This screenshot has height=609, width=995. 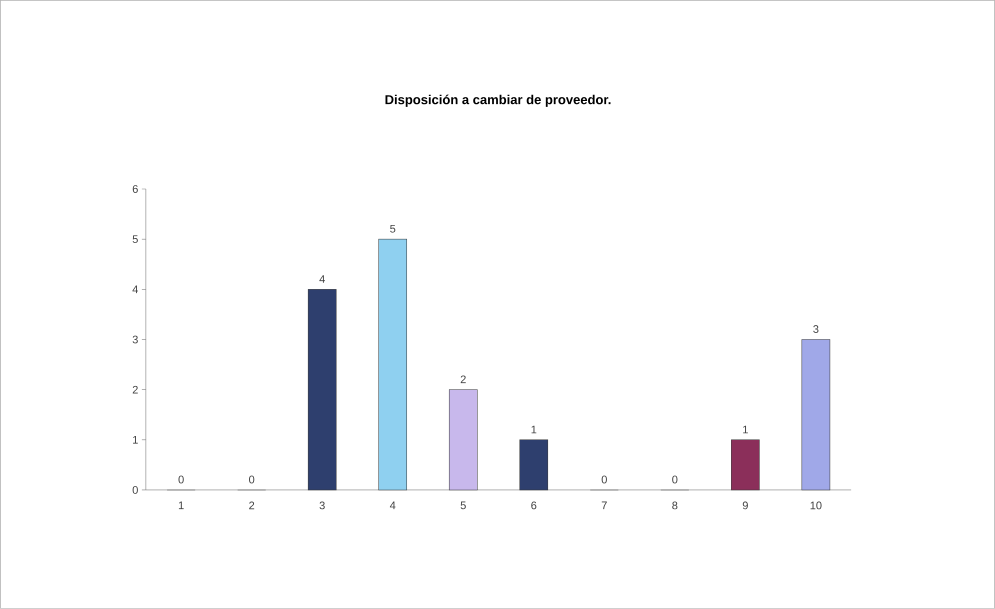 What do you see at coordinates (135, 340) in the screenshot?
I see `y-tick-label: 3` at bounding box center [135, 340].